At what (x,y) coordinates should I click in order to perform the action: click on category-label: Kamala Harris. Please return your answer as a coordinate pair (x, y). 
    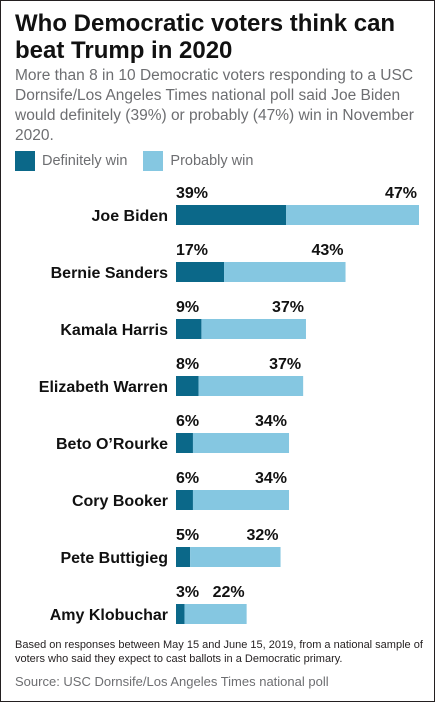
    Looking at the image, I should click on (114, 330).